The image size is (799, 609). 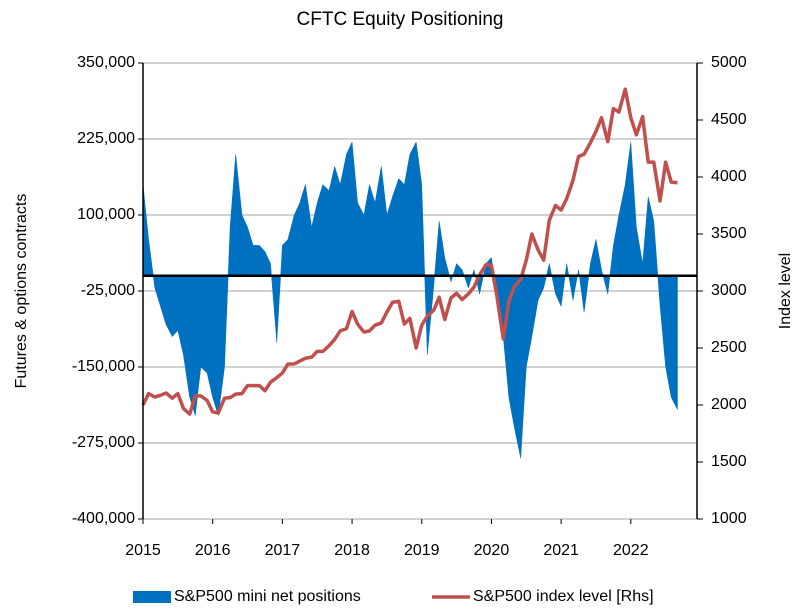 I want to click on y2-tick-label: 4000, so click(x=729, y=176).